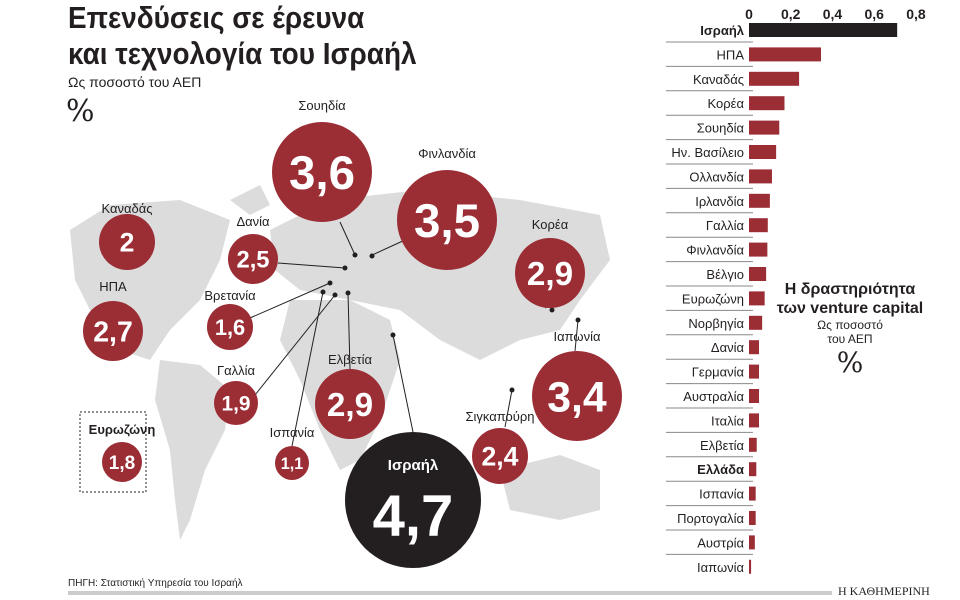 This screenshot has width=960, height=600. I want to click on bar-label: Γερμανία, so click(718, 372).